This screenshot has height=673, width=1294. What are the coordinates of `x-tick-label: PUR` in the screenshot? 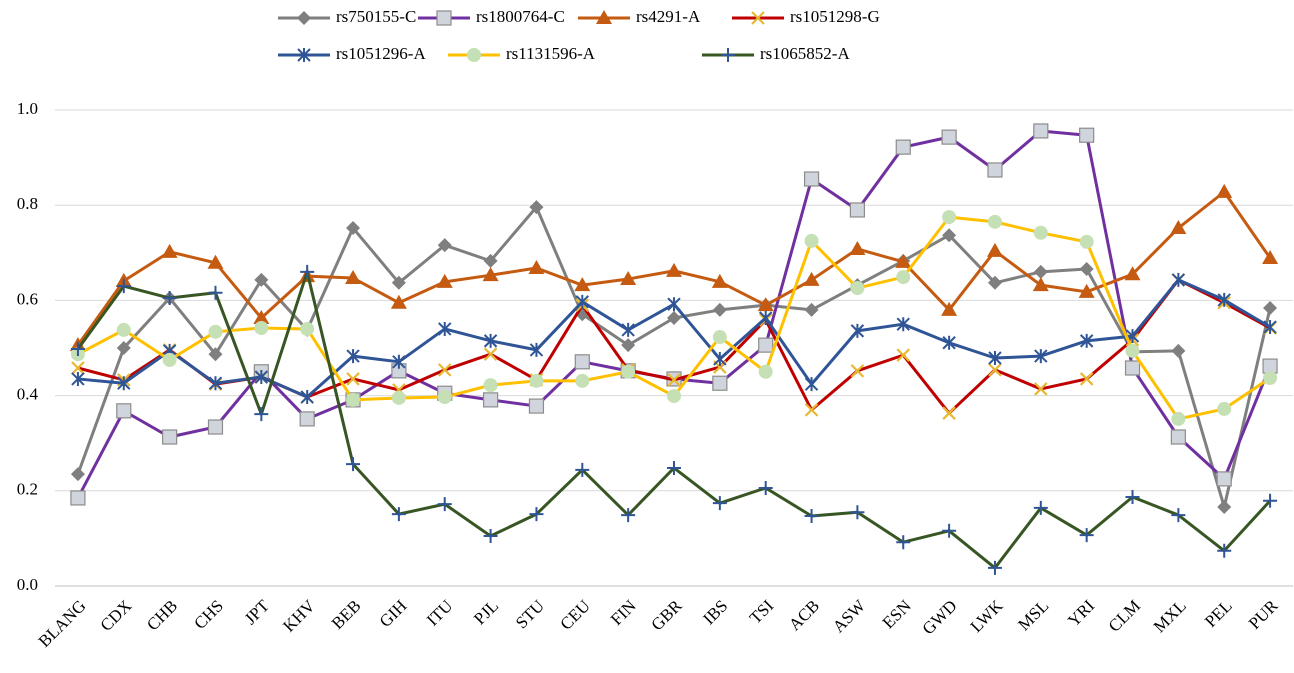 It's located at (1263, 614).